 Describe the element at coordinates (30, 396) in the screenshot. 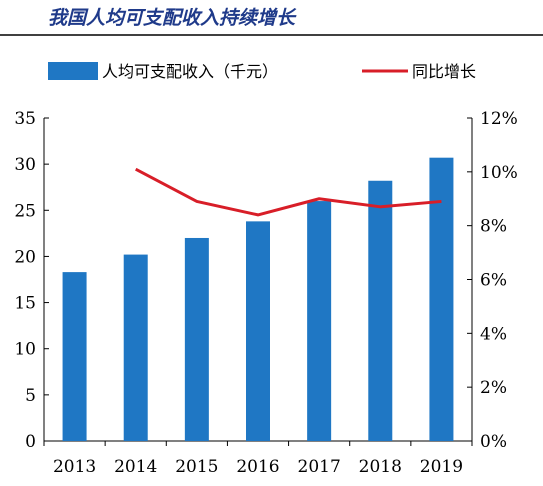

I see `y-left-tick-label: 5` at that location.